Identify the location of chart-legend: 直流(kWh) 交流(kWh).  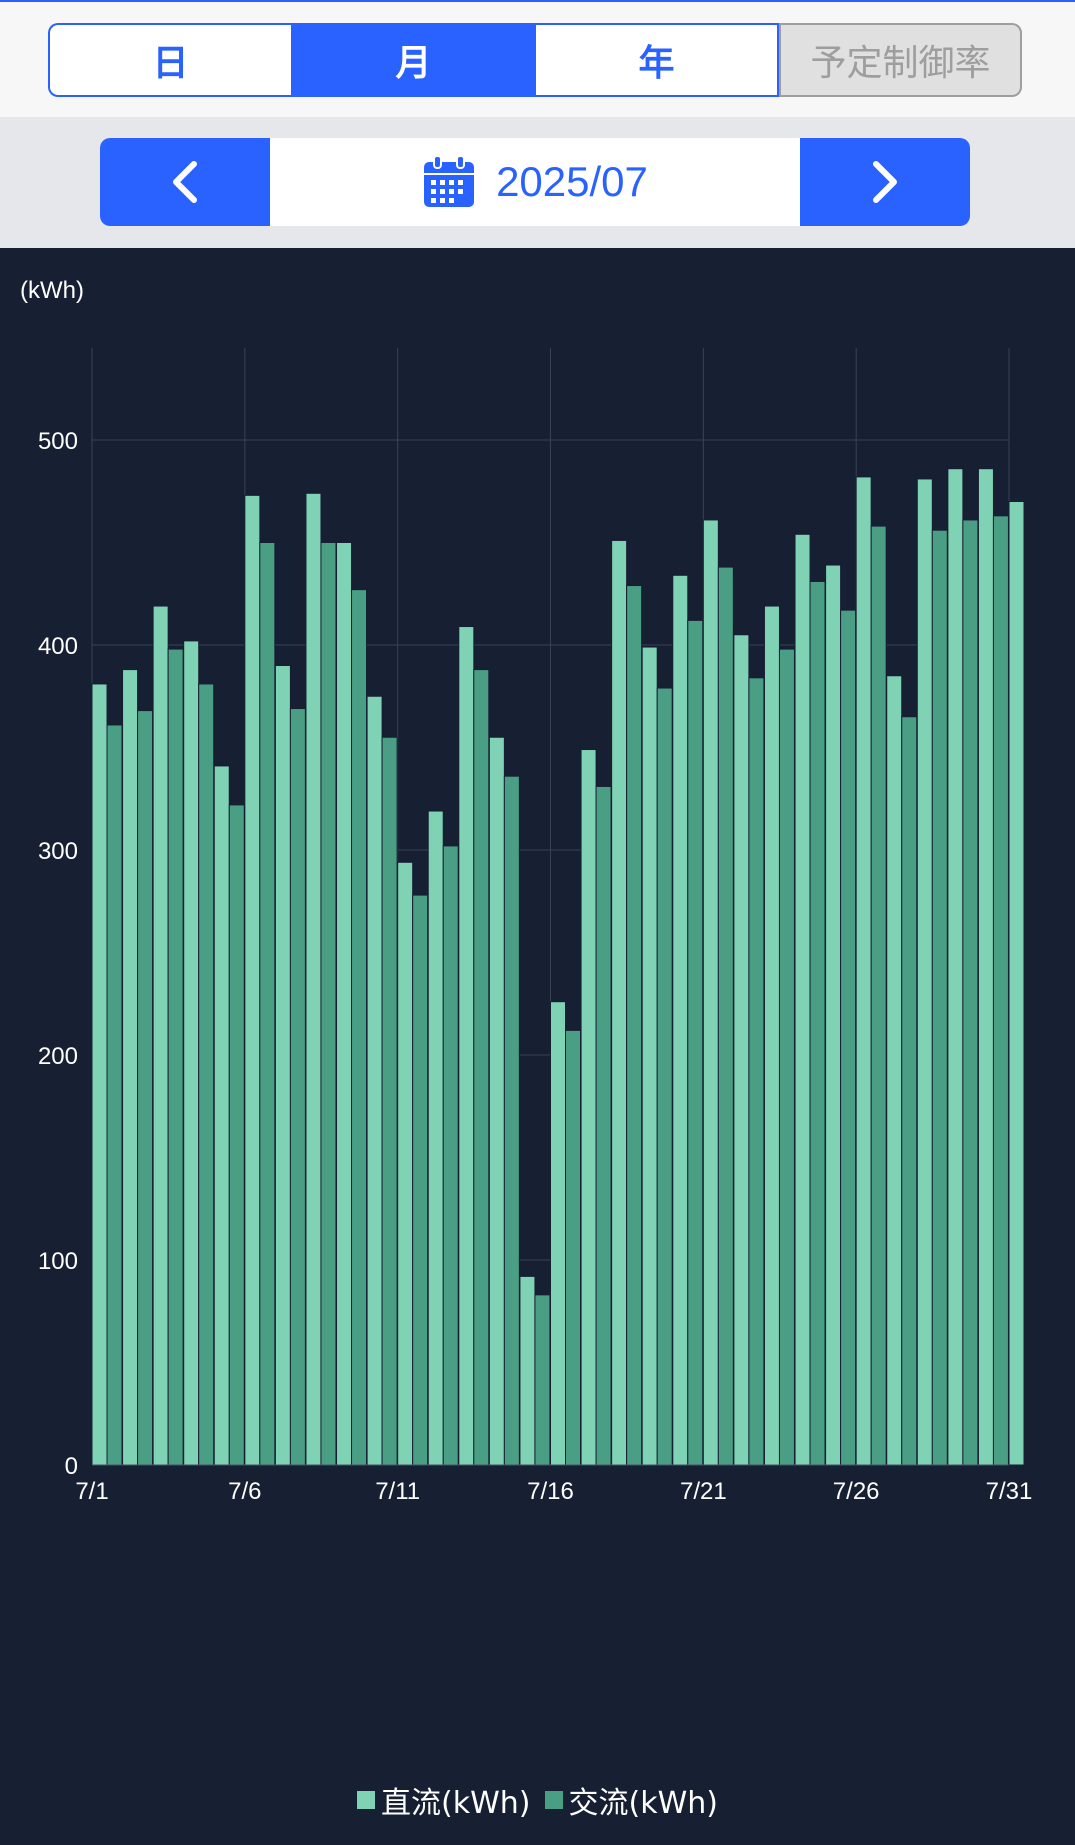
(537, 1800).